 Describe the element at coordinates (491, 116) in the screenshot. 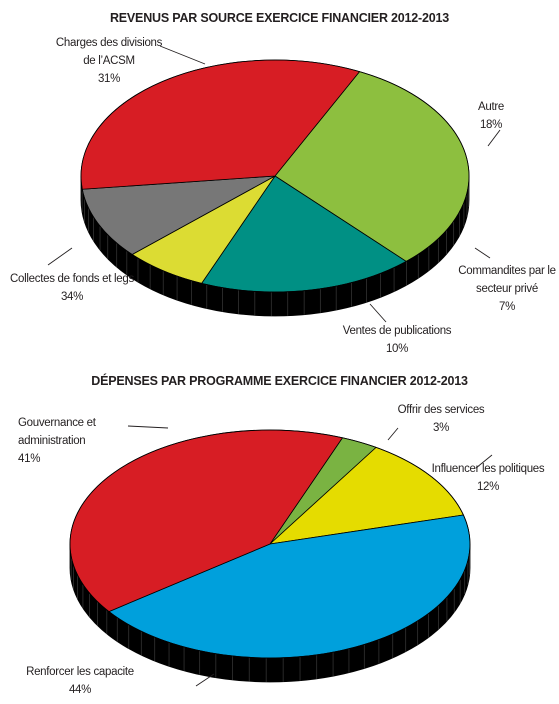

I see `label-autre: Autre 18%` at that location.